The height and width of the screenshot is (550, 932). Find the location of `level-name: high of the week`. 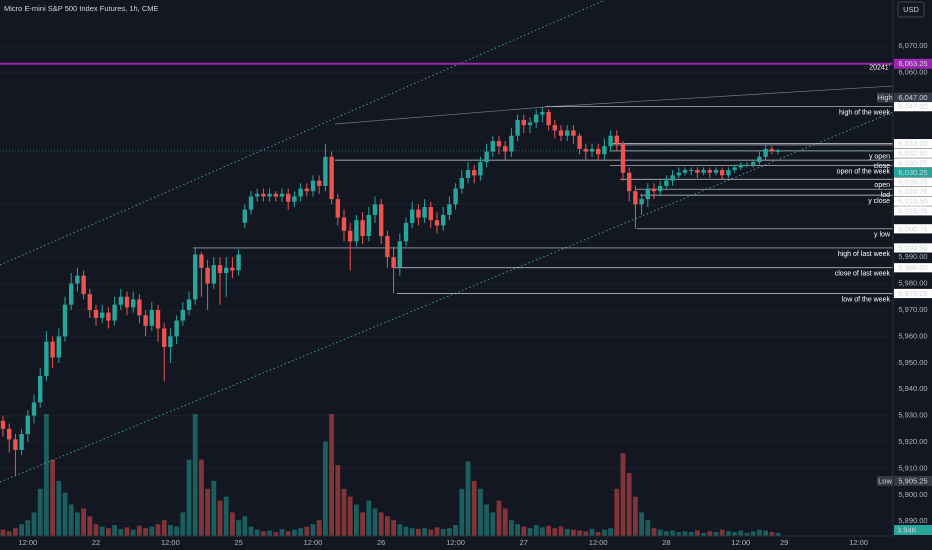

level-name: high of the week is located at coordinates (864, 113).